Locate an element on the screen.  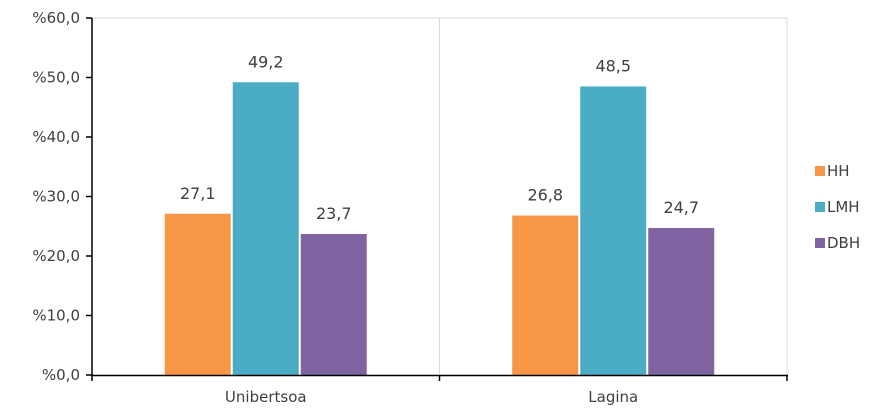
data-label: 49,2 is located at coordinates (266, 61).